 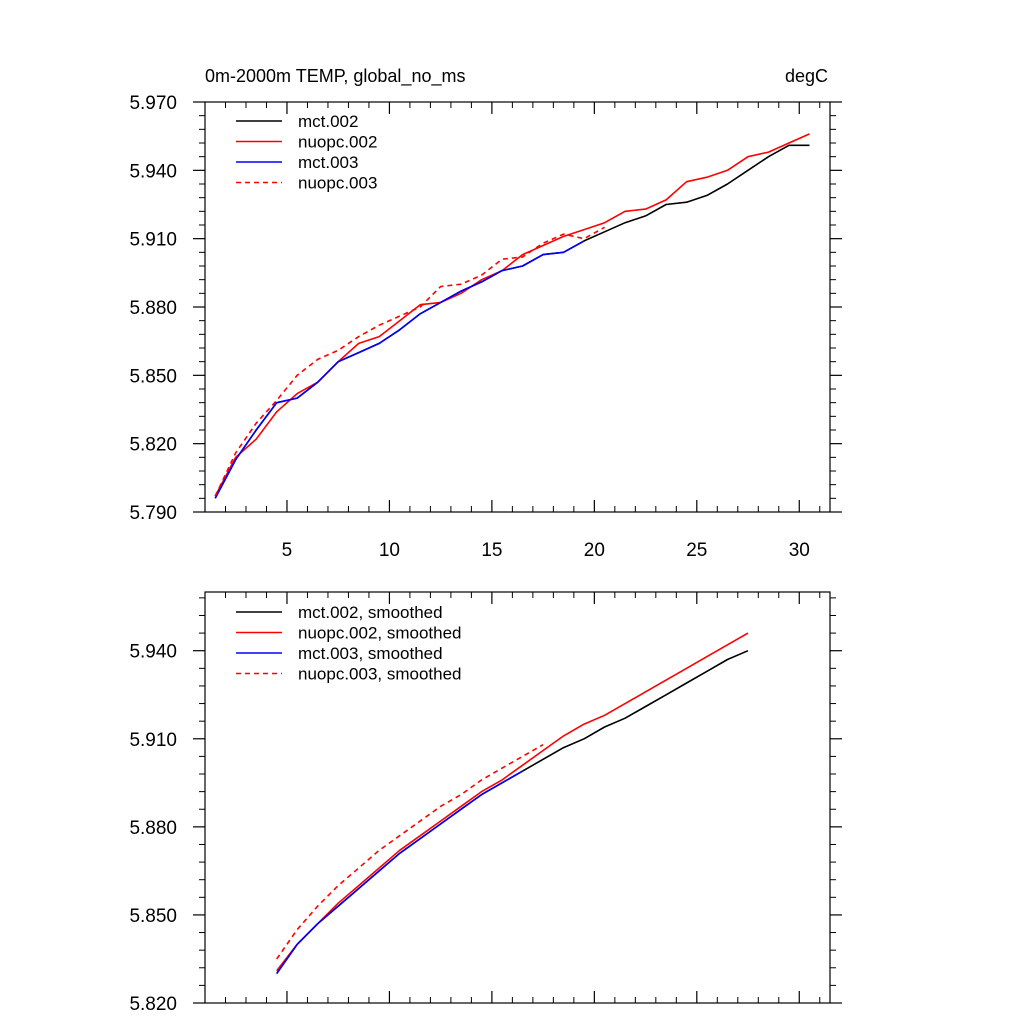 I want to click on legend-label: nuopc.003, smoothed, so click(x=380, y=674).